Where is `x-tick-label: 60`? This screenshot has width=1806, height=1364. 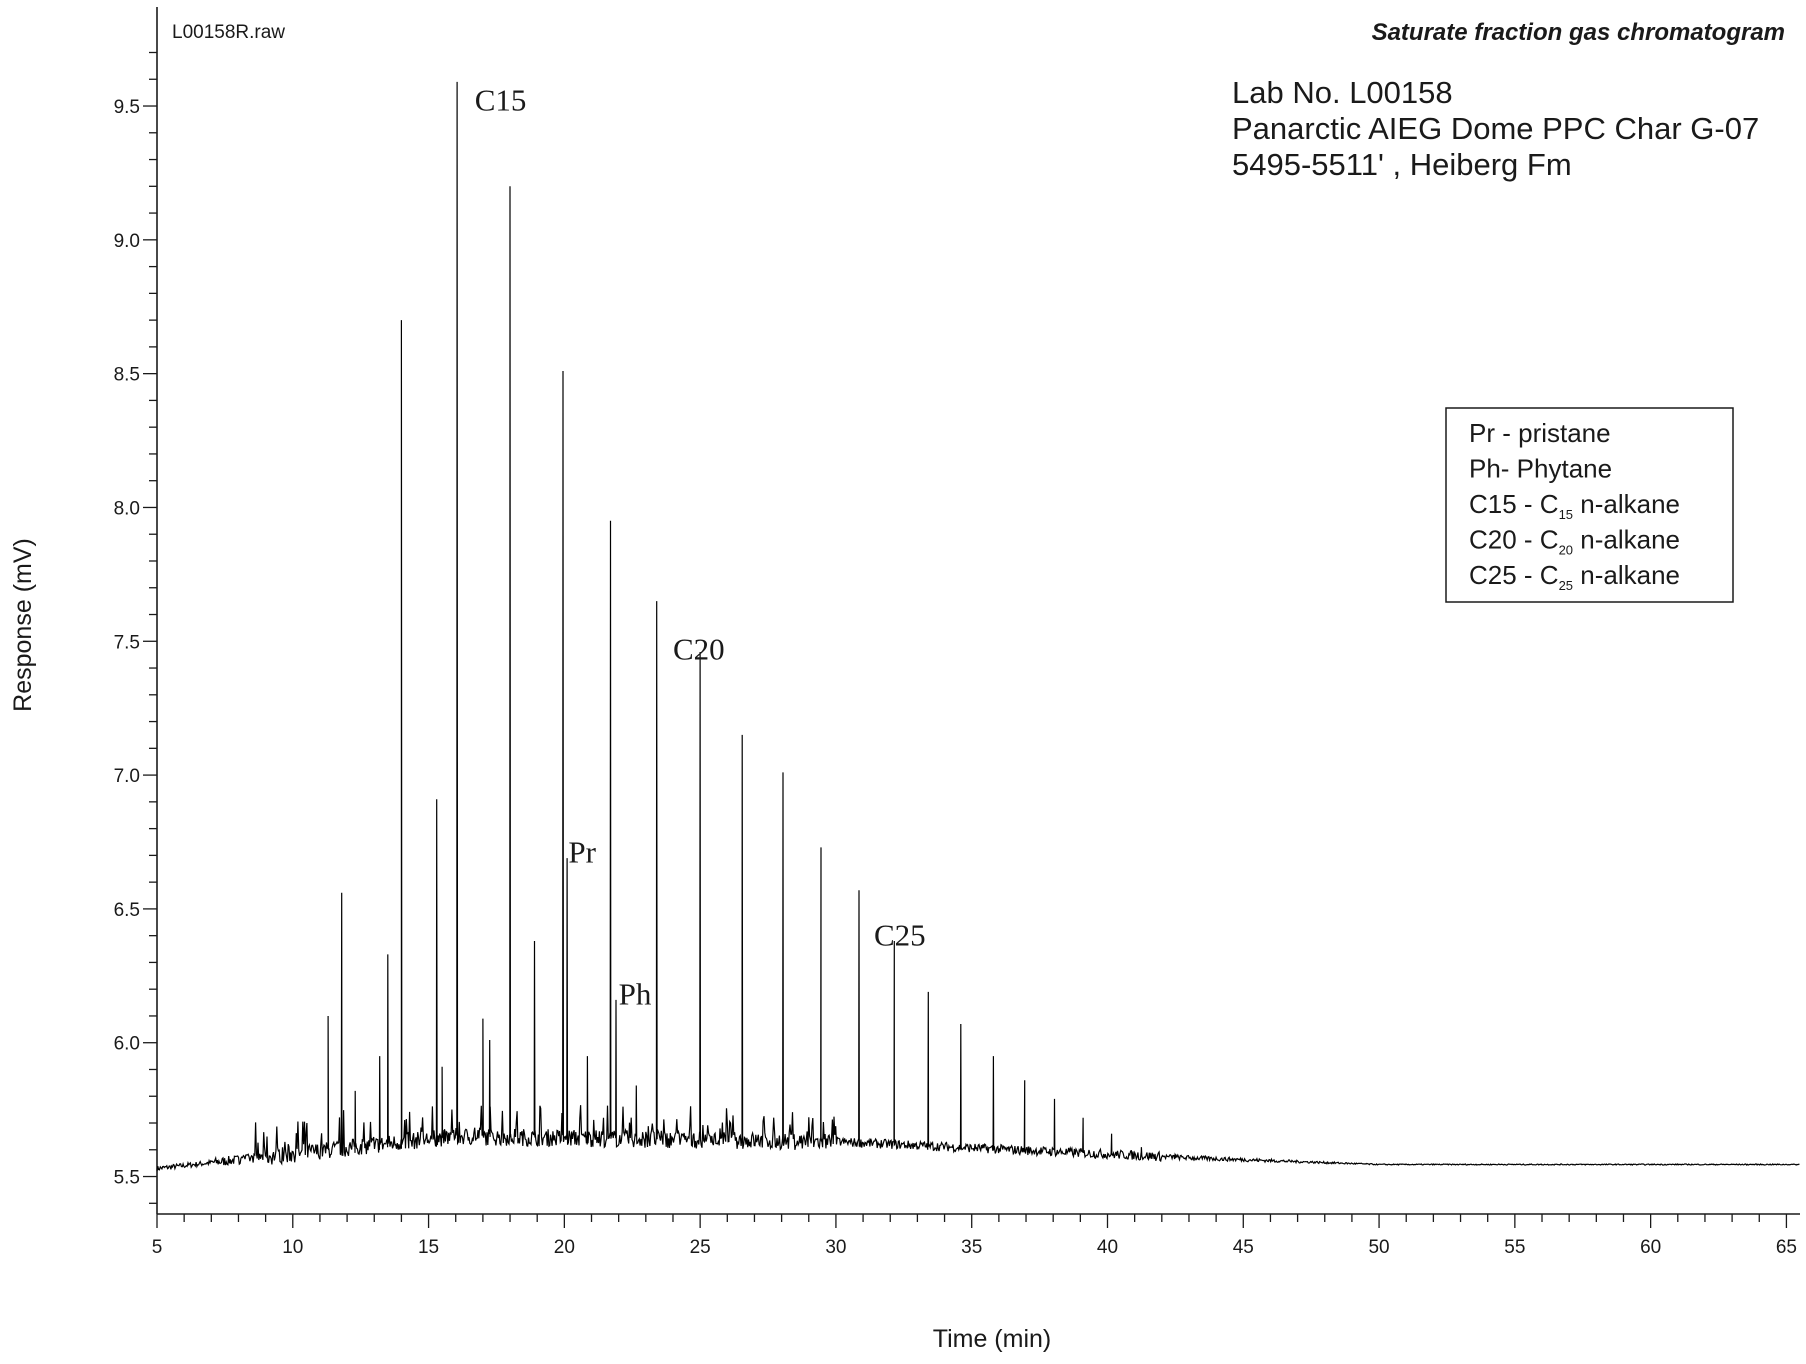
x-tick-label: 60 is located at coordinates (1650, 1247).